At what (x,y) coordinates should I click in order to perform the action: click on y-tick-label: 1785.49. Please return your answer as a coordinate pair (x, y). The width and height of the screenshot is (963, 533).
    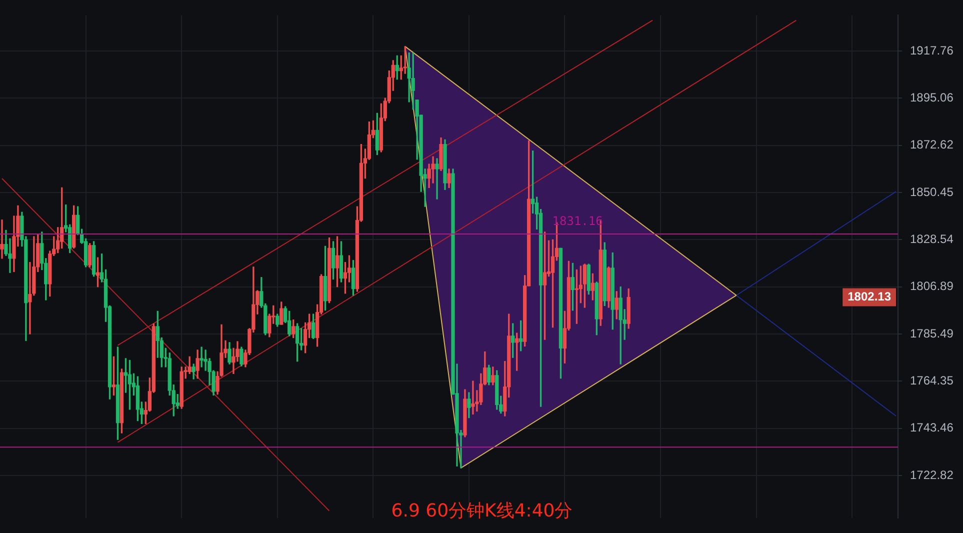
    Looking at the image, I should click on (932, 333).